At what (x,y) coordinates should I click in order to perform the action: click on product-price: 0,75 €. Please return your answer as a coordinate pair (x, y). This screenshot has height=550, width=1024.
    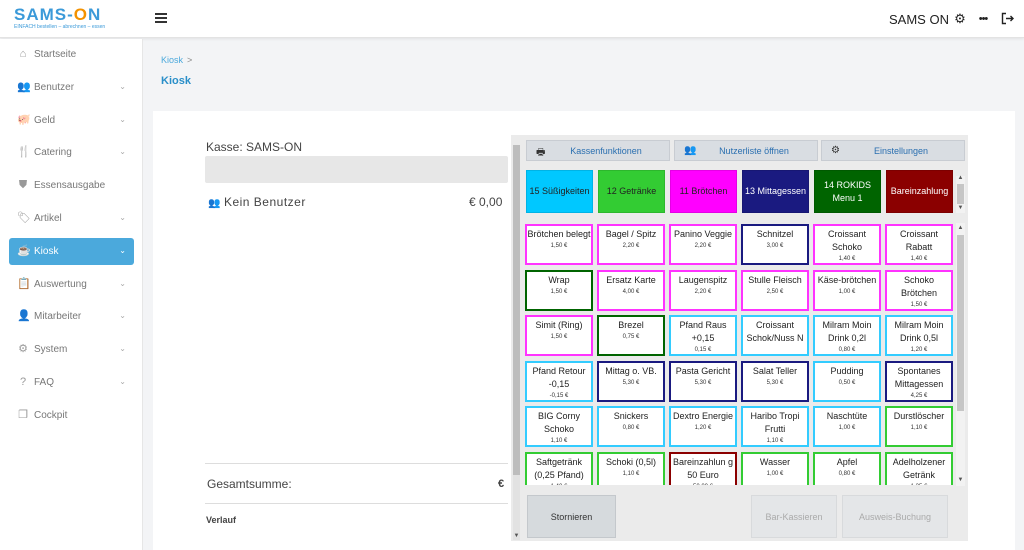
    Looking at the image, I should click on (631, 337).